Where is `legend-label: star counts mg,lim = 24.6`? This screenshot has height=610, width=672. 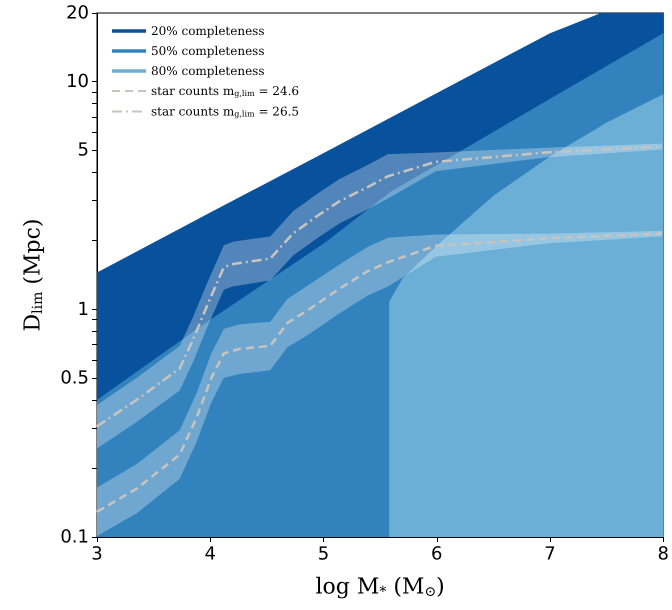
legend-label: star counts mg,lim = 24.6 is located at coordinates (225, 91).